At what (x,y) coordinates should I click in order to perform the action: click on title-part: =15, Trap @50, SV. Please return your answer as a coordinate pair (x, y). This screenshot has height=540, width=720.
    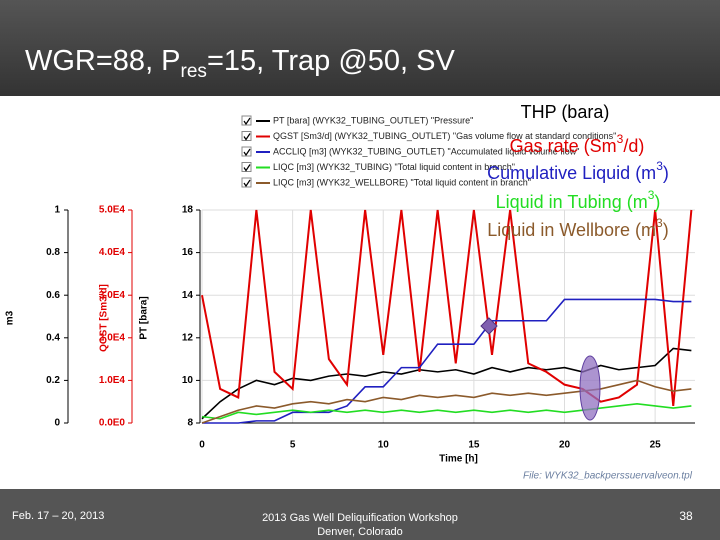
    Looking at the image, I should click on (331, 61).